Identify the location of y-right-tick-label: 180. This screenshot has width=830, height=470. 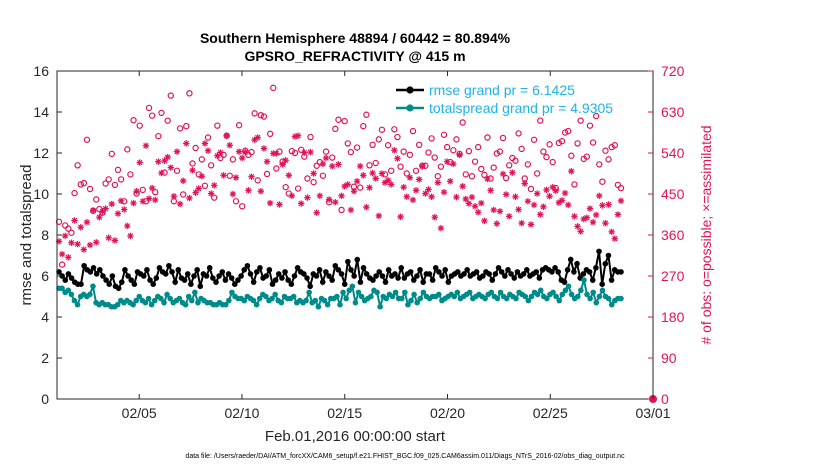
(673, 317).